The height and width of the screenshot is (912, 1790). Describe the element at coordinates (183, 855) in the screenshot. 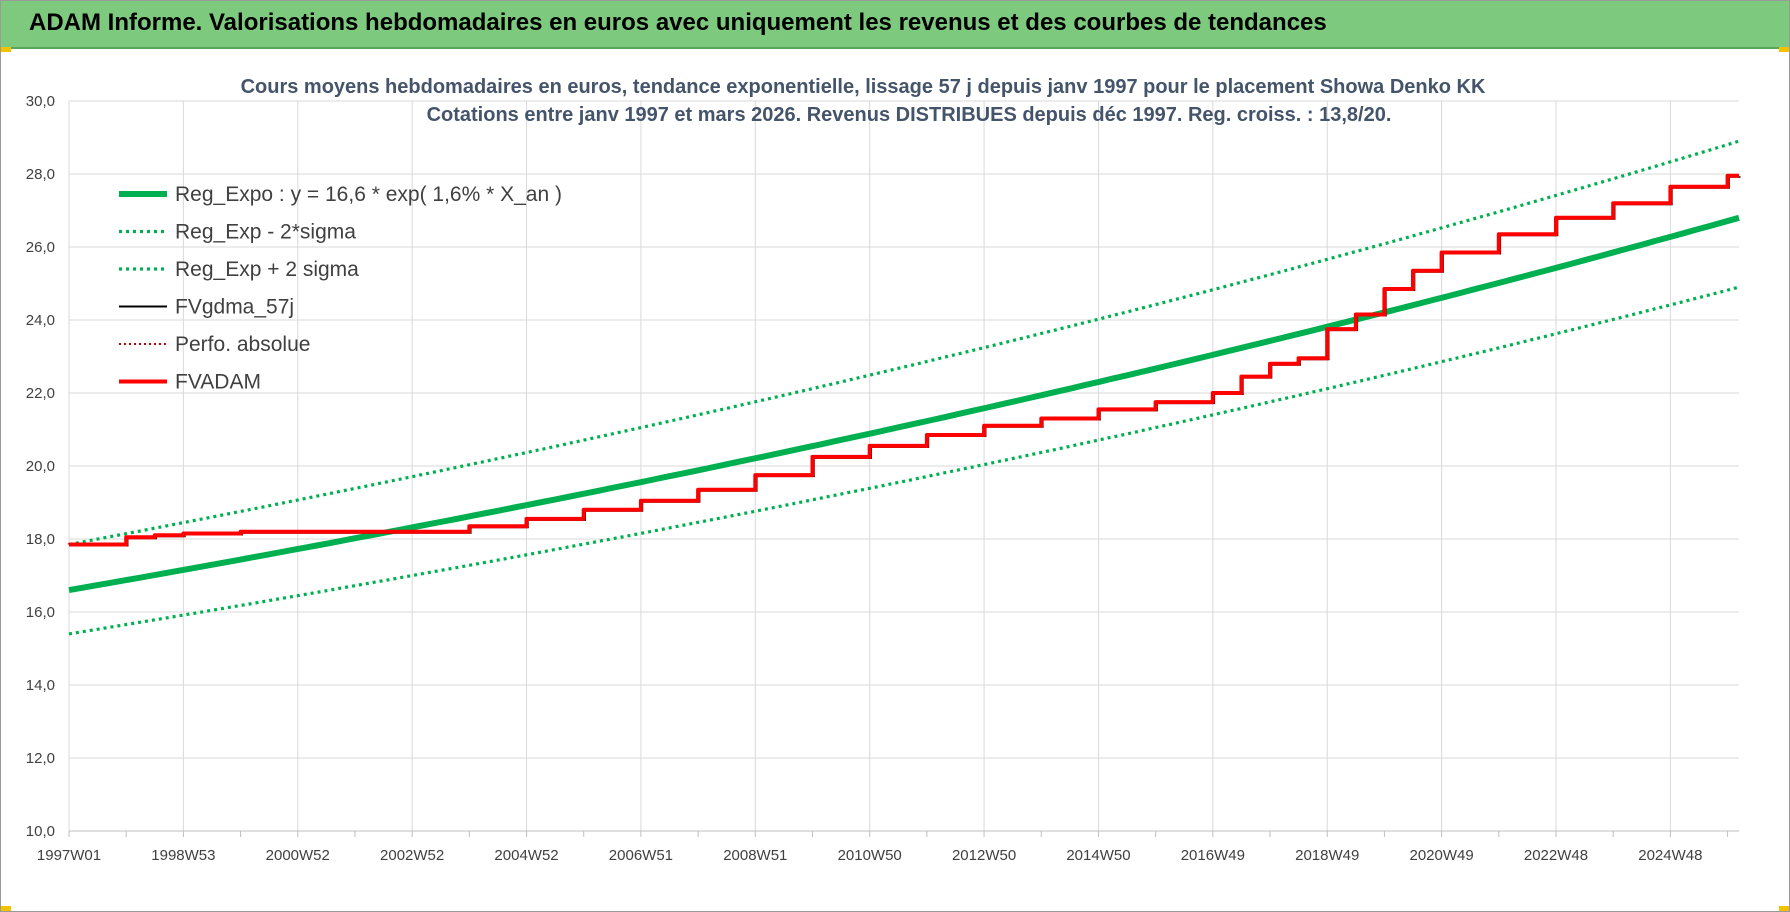

I see `x-tick-label: 1998W53` at that location.